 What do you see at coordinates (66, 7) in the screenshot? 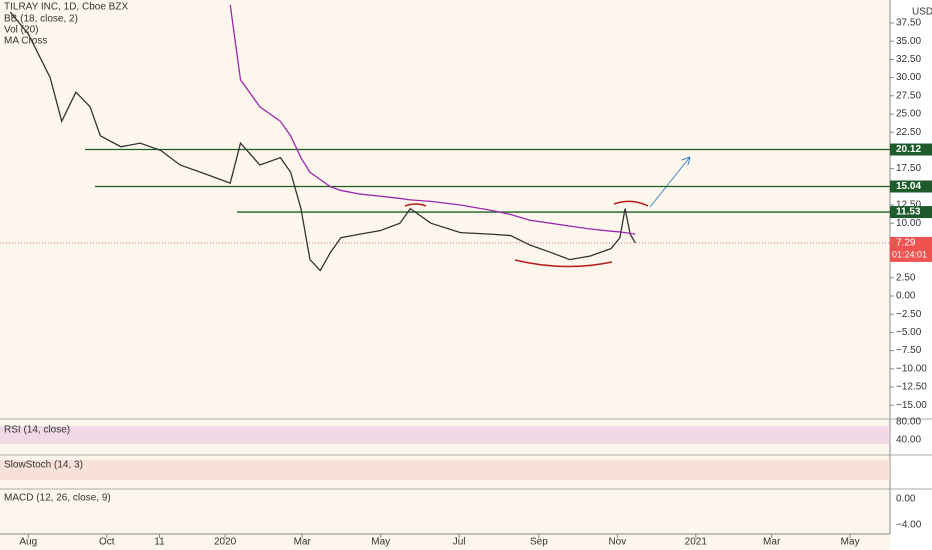
I see `chart-title: TILRAY INC, 1D, Cboe BZX` at bounding box center [66, 7].